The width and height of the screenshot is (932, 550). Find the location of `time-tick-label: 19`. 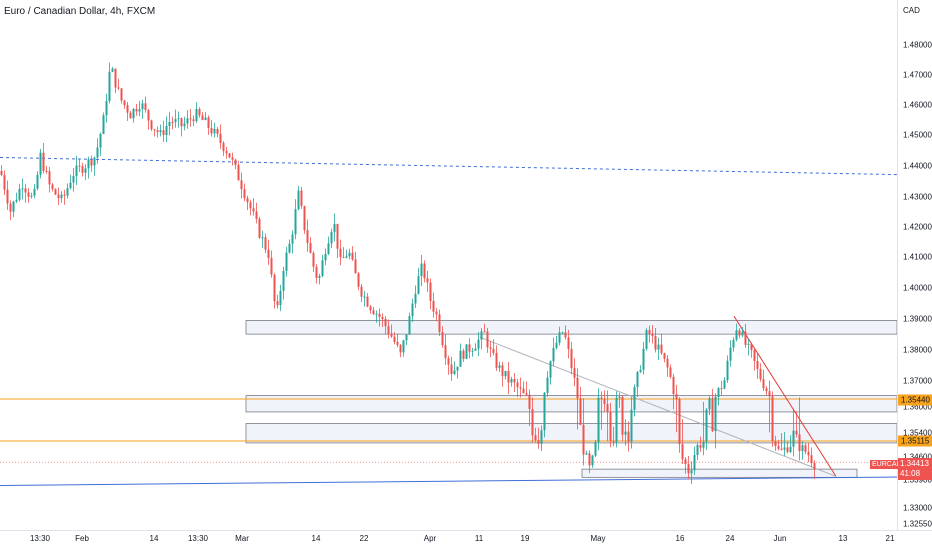

time-tick-label: 19 is located at coordinates (525, 538).